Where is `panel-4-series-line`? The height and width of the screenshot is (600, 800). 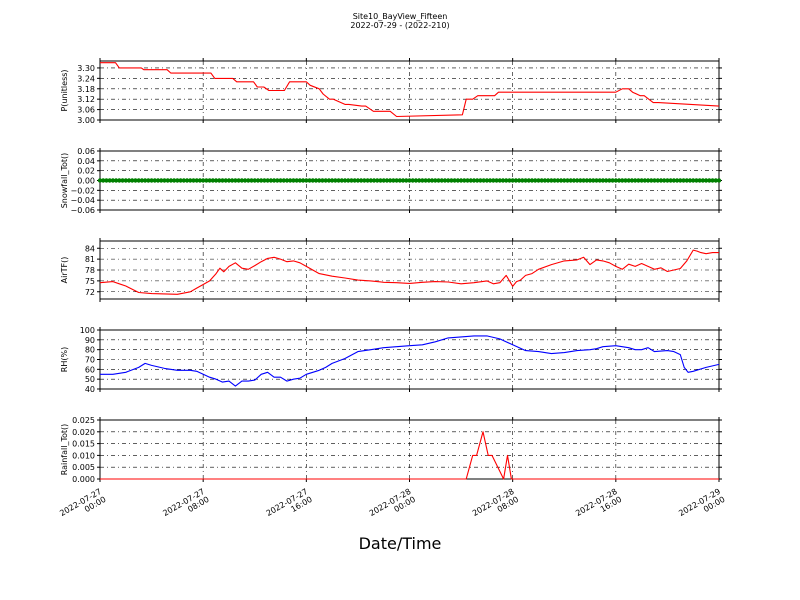 panel-4-series-line is located at coordinates (410, 361).